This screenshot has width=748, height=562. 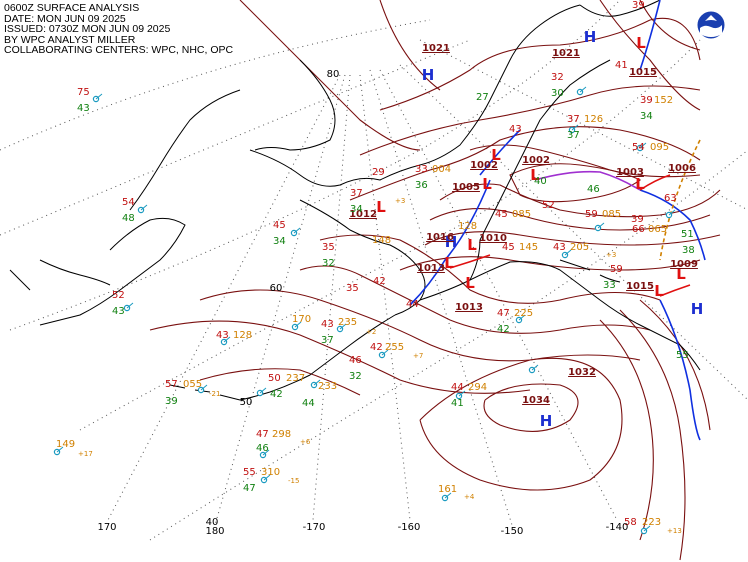 I want to click on station-pressure: 004, so click(x=441, y=169).